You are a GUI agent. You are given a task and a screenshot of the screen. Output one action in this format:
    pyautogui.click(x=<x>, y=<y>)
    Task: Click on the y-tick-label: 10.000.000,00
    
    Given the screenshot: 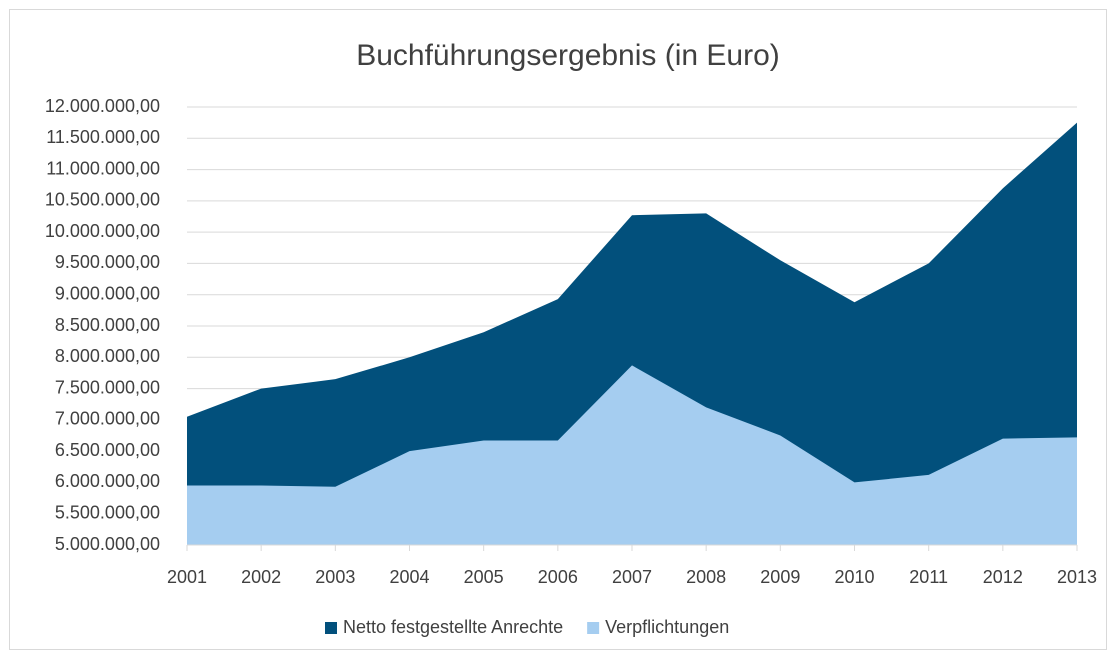 What is the action you would take?
    pyautogui.click(x=102, y=231)
    